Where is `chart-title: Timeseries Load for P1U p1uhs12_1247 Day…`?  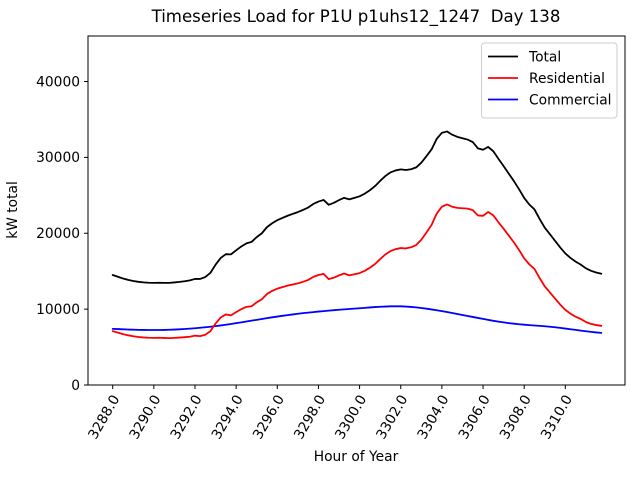 chart-title: Timeseries Load for P1U p1uhs12_1247 Day… is located at coordinates (356, 17).